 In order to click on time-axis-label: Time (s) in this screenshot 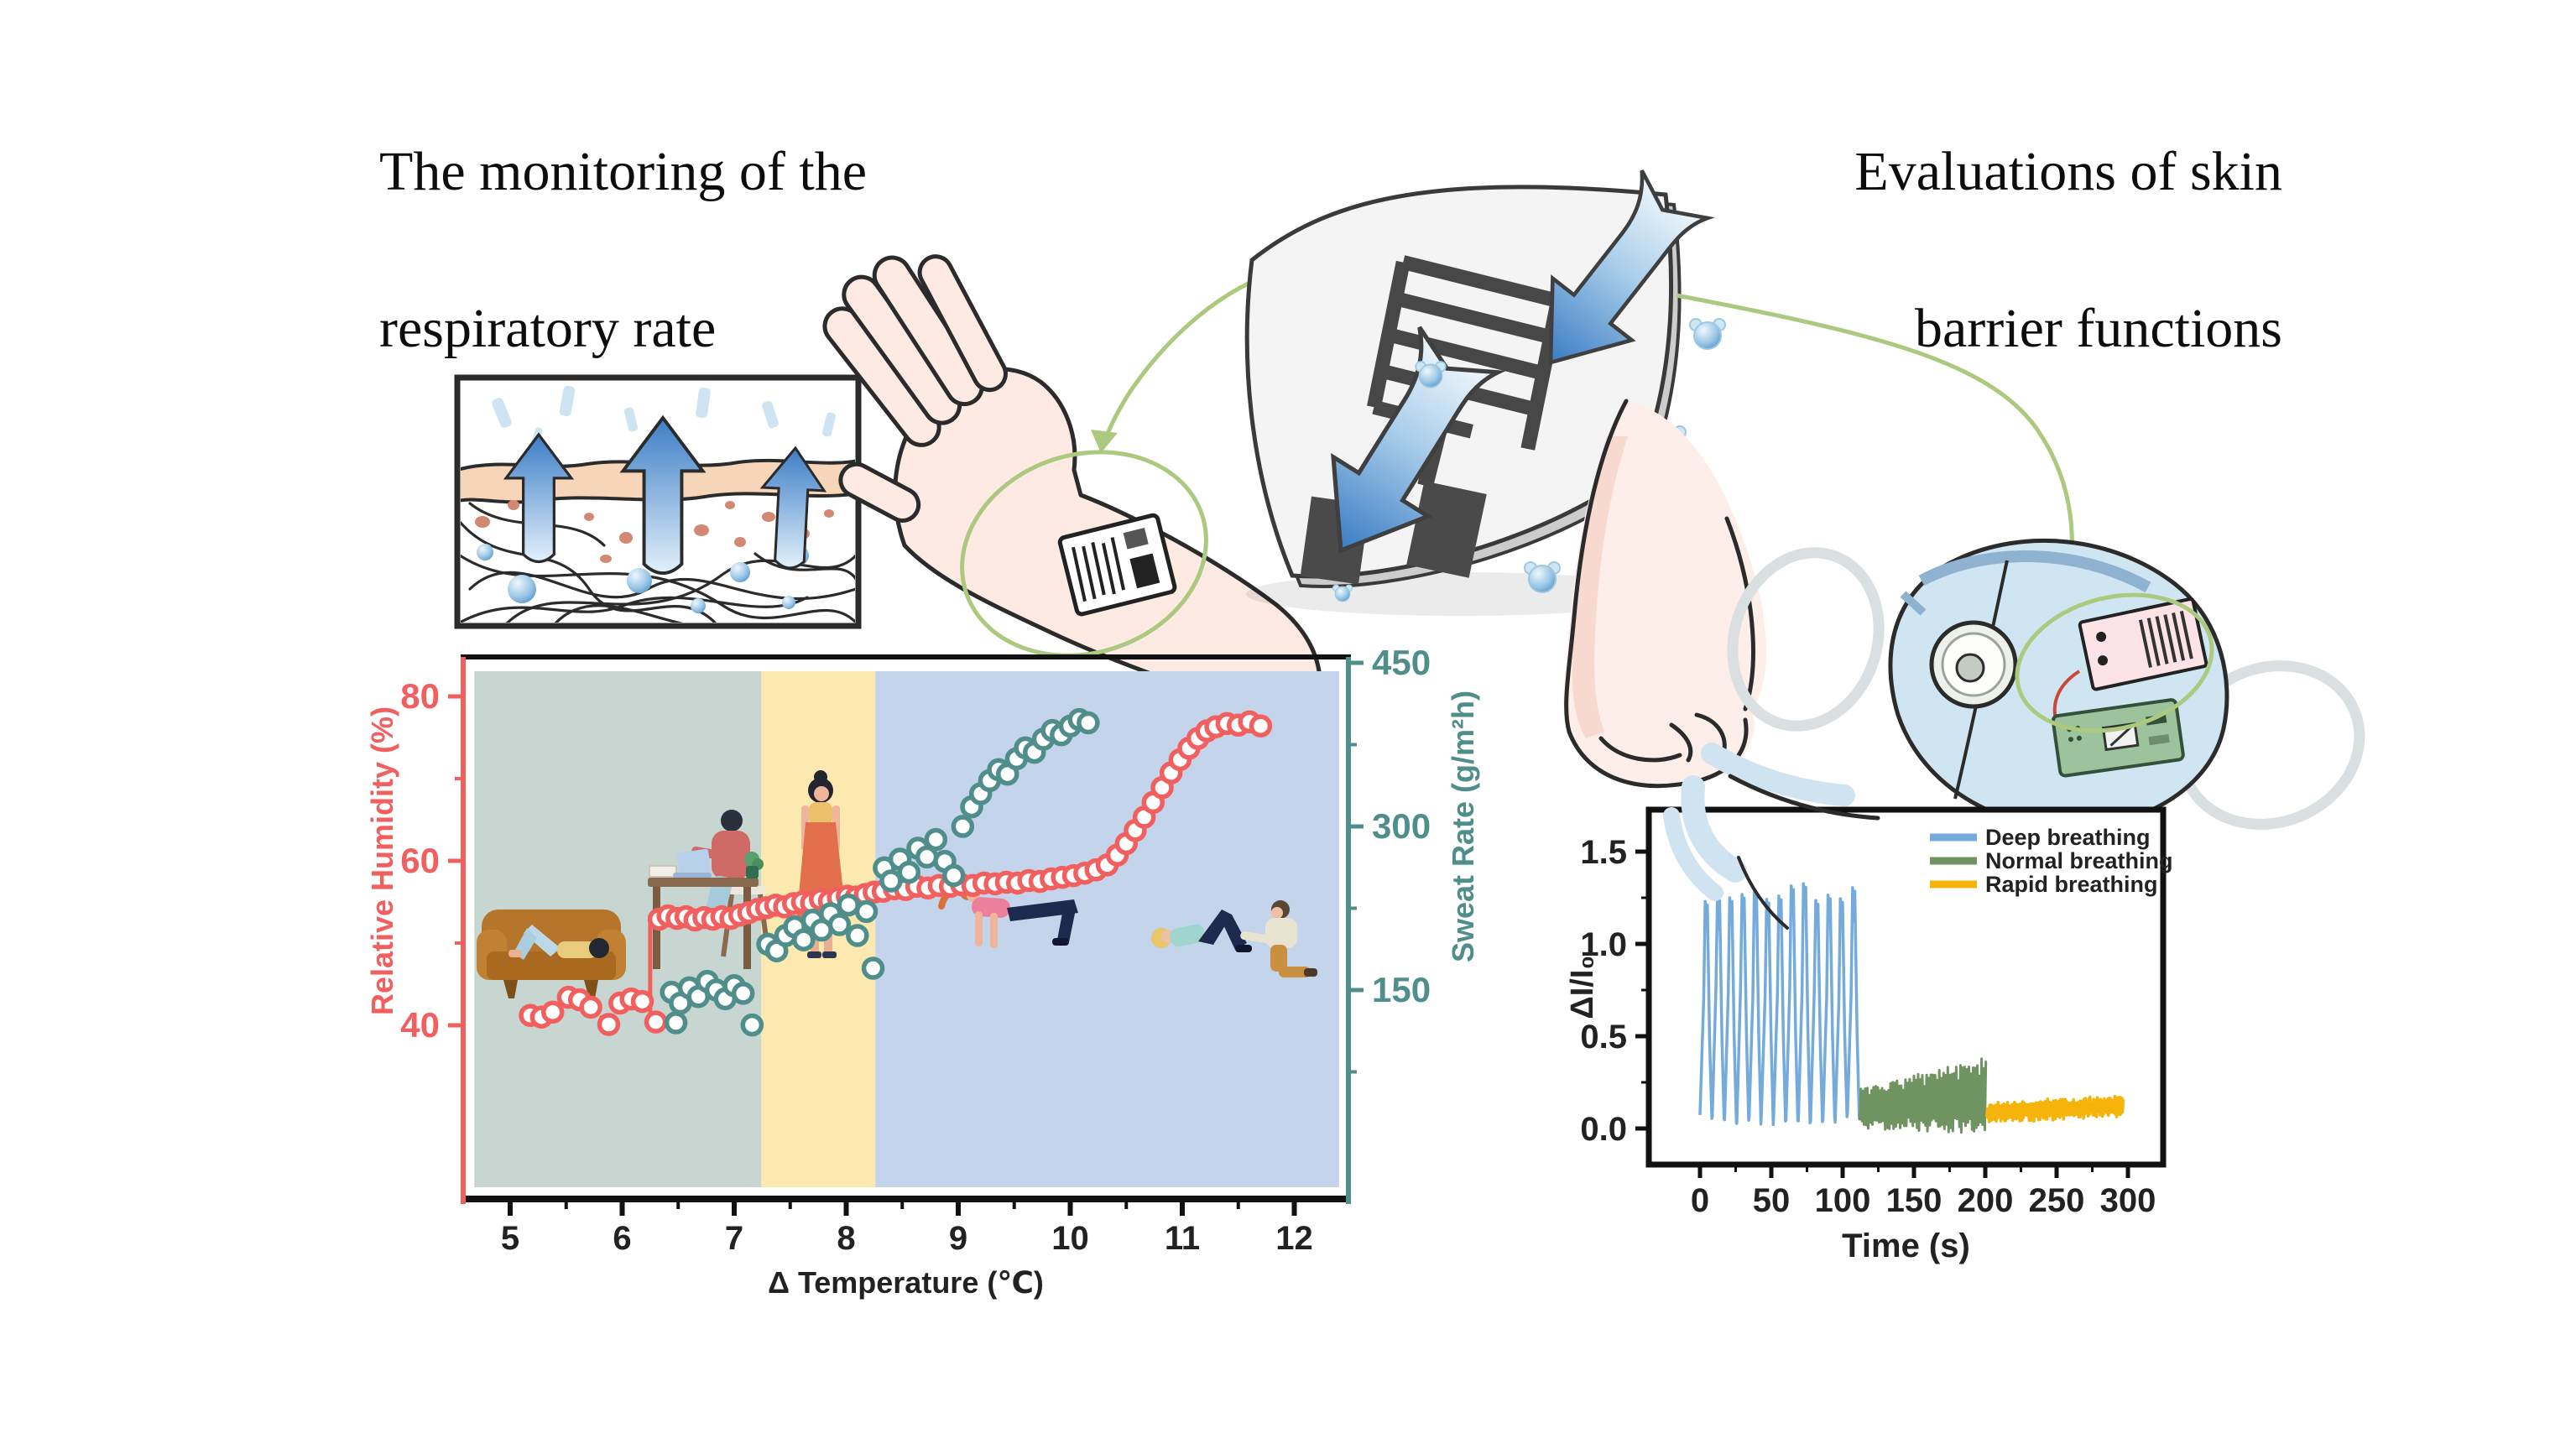, I will do `click(1906, 1245)`.